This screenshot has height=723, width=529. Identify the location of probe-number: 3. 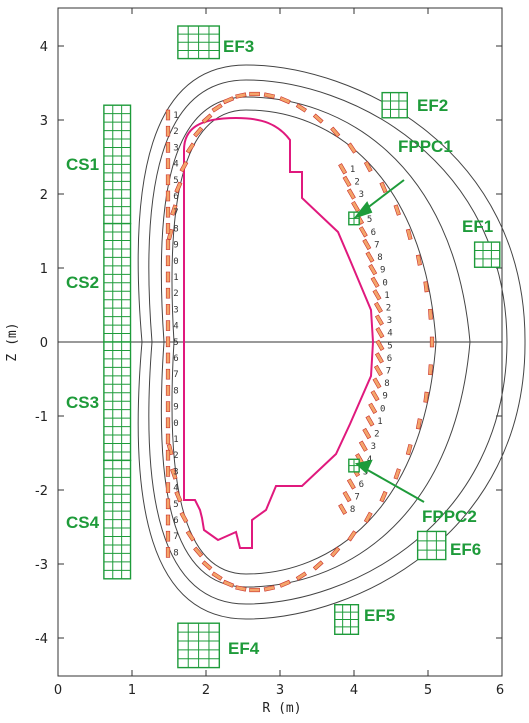
(389, 321).